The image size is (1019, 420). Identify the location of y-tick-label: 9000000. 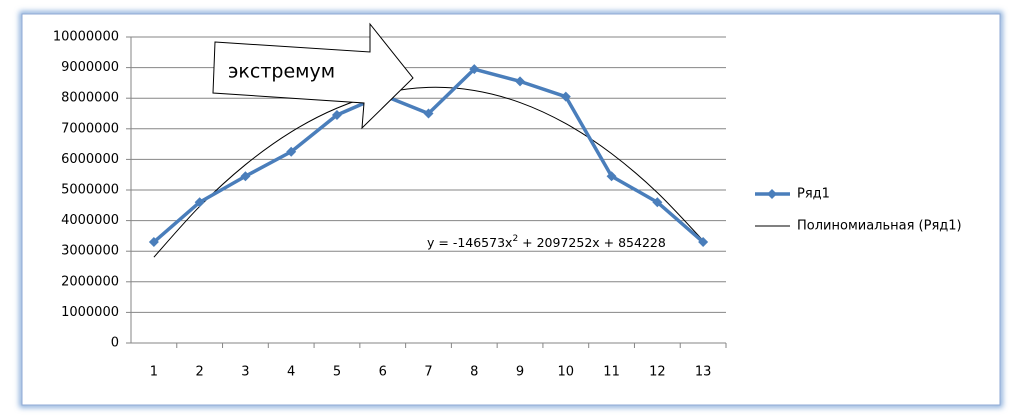
(90, 67).